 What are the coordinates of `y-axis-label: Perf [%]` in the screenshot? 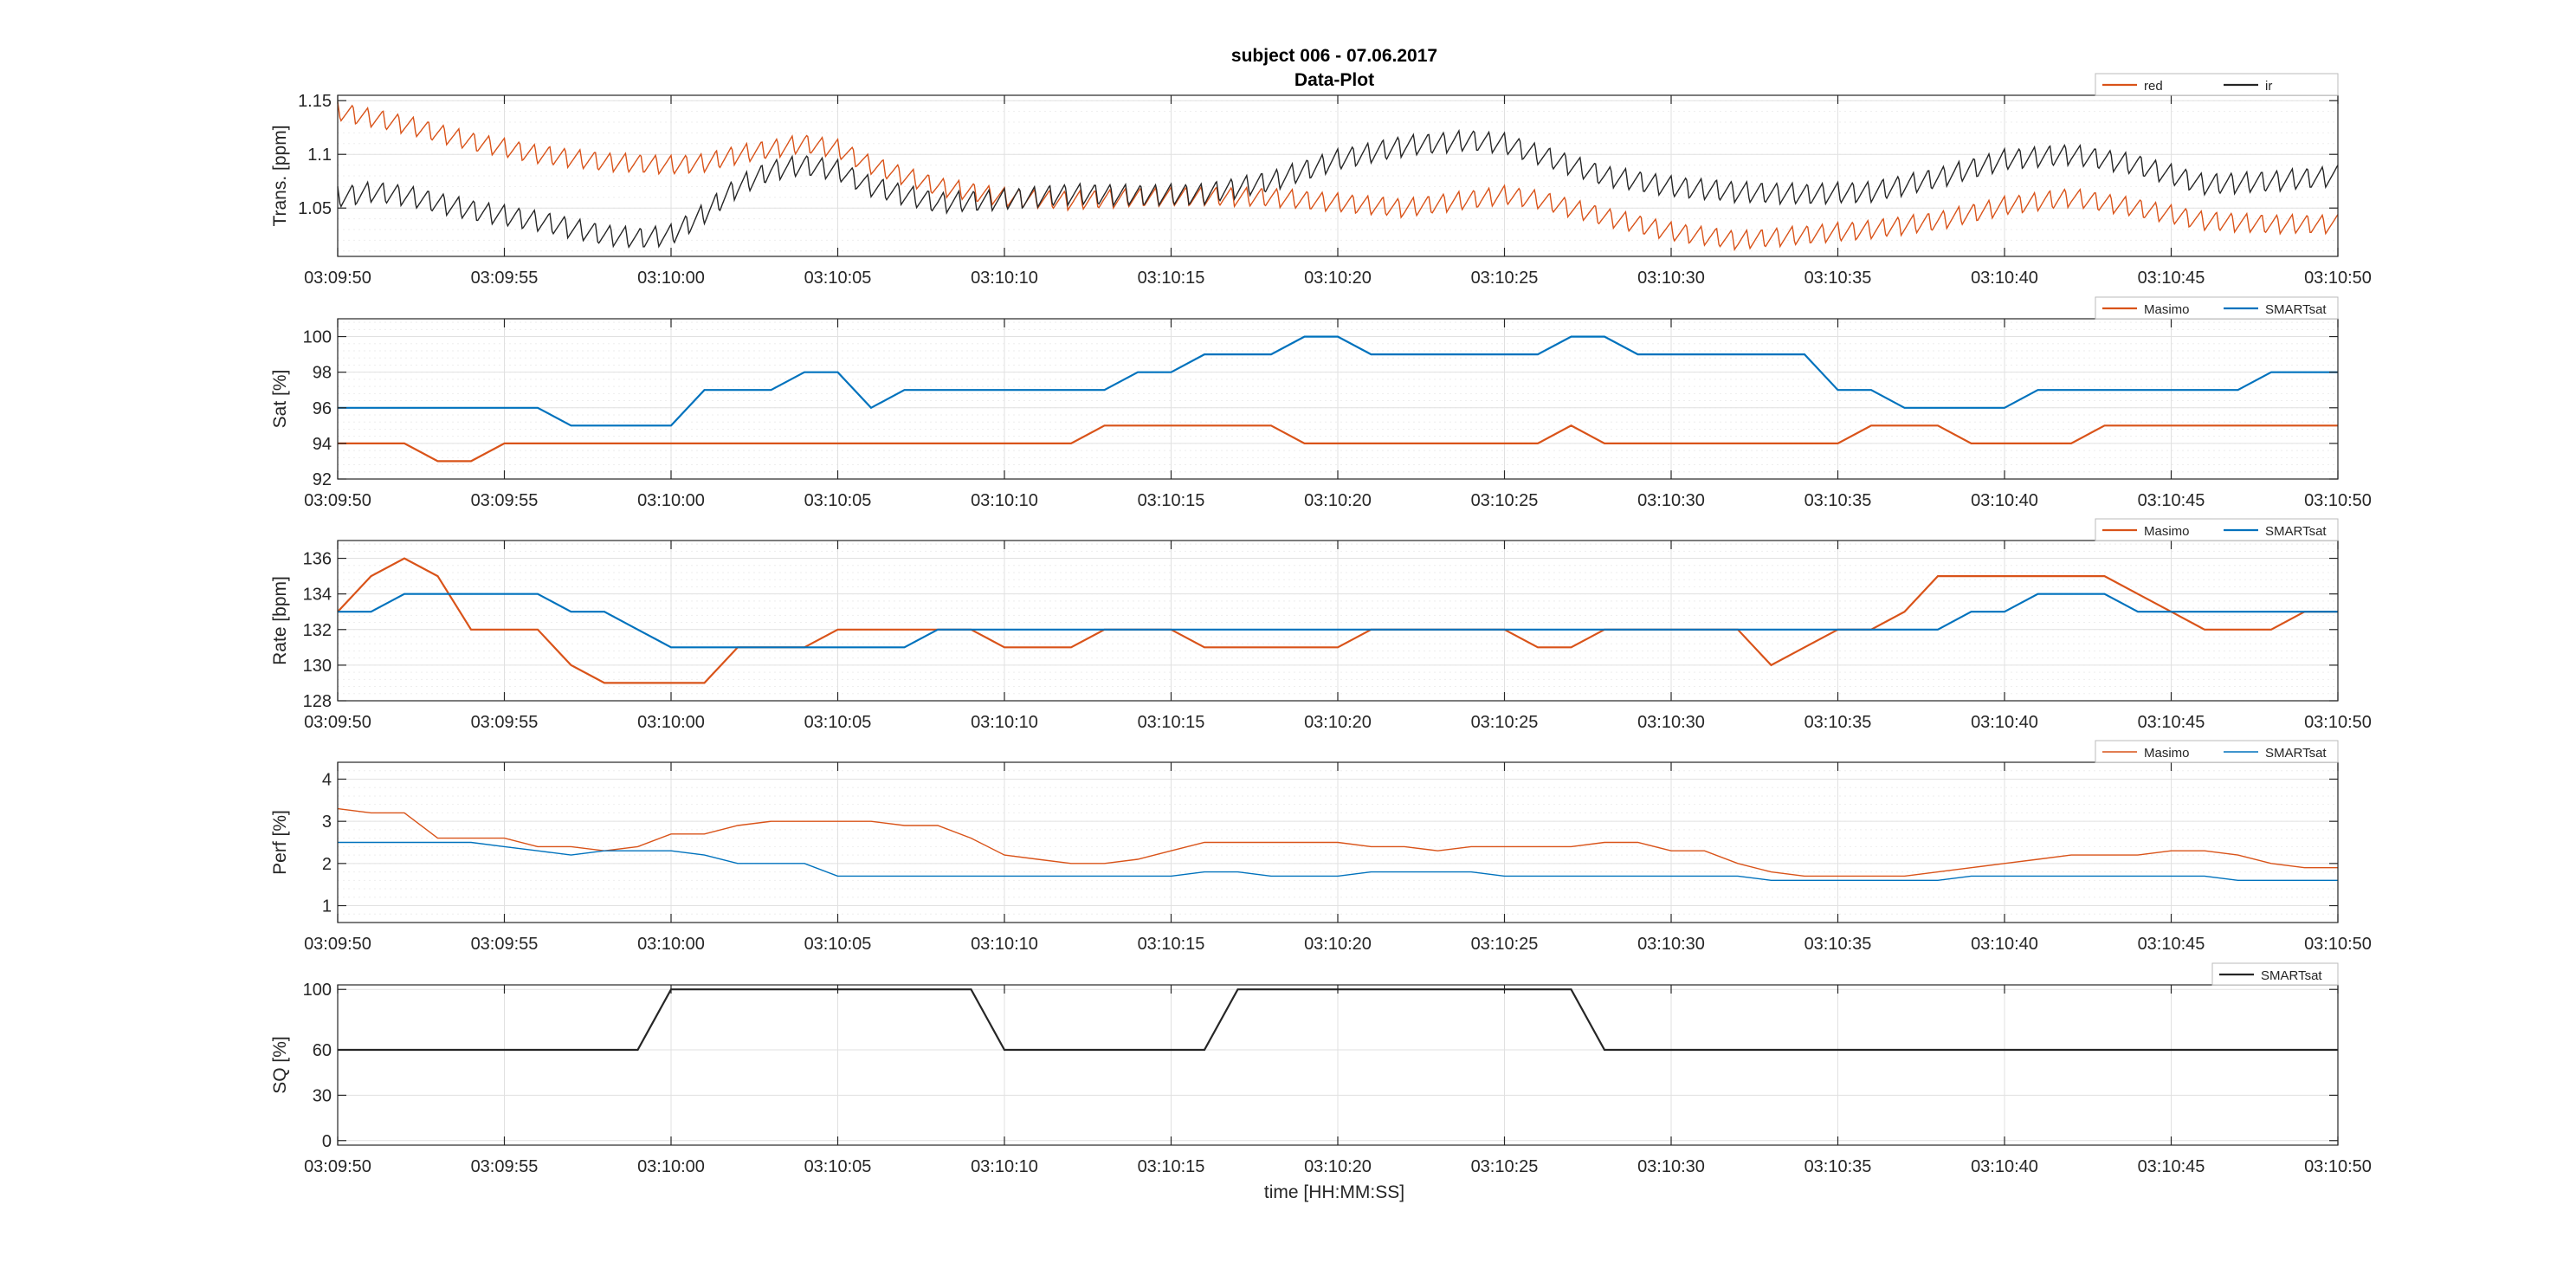 It's located at (280, 842).